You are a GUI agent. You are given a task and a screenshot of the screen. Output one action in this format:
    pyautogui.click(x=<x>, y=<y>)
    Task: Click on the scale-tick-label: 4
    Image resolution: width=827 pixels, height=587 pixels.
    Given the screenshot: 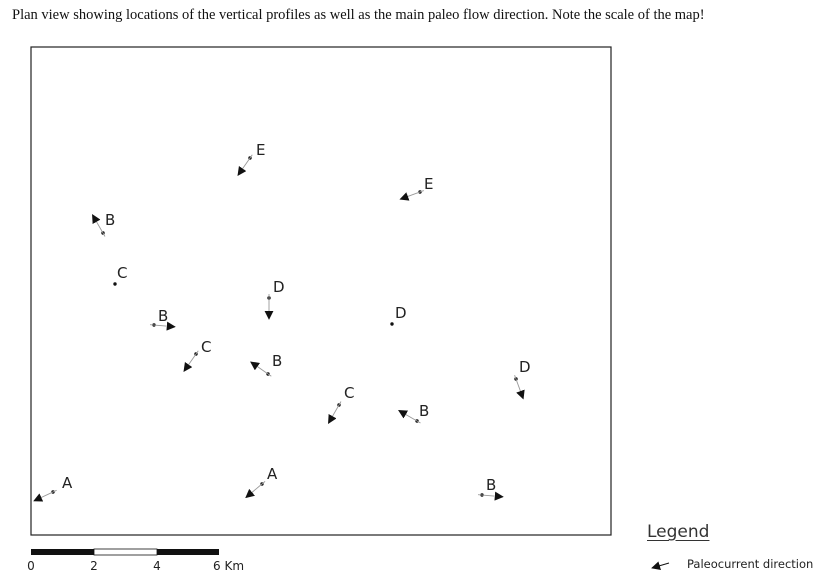 What is the action you would take?
    pyautogui.click(x=157, y=566)
    